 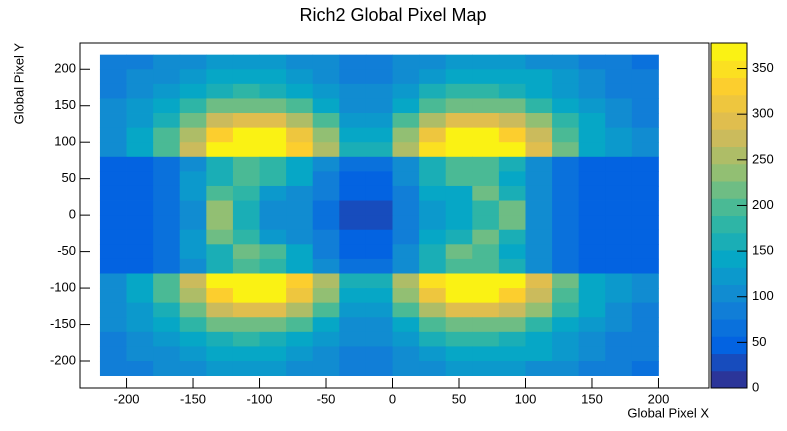 I want to click on colorbar-tick-label: 150, so click(x=763, y=250).